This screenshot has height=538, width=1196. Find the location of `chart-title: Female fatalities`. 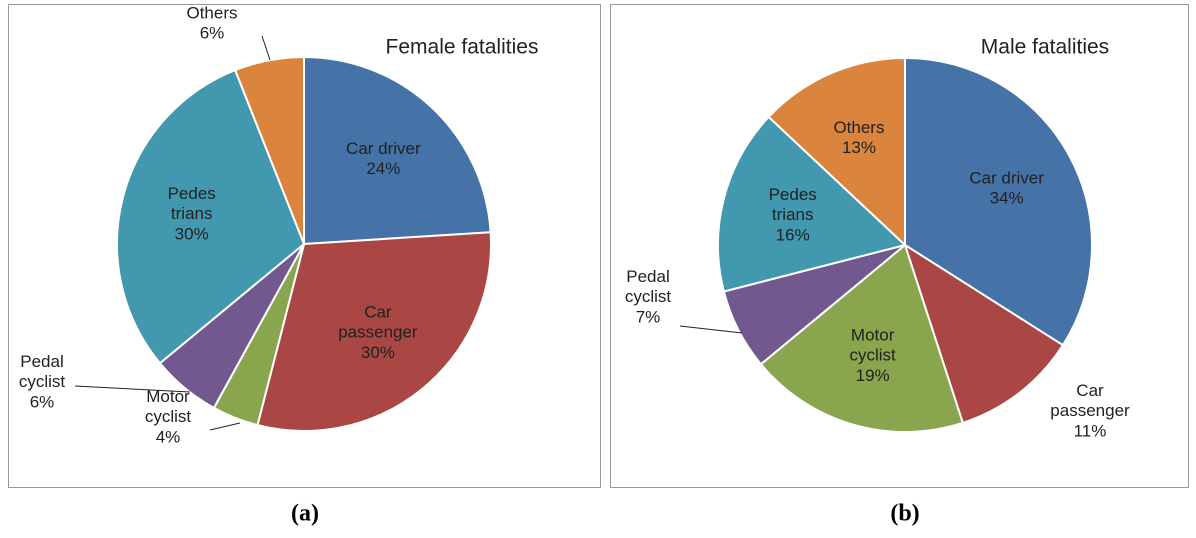

chart-title: Female fatalities is located at coordinates (462, 47).